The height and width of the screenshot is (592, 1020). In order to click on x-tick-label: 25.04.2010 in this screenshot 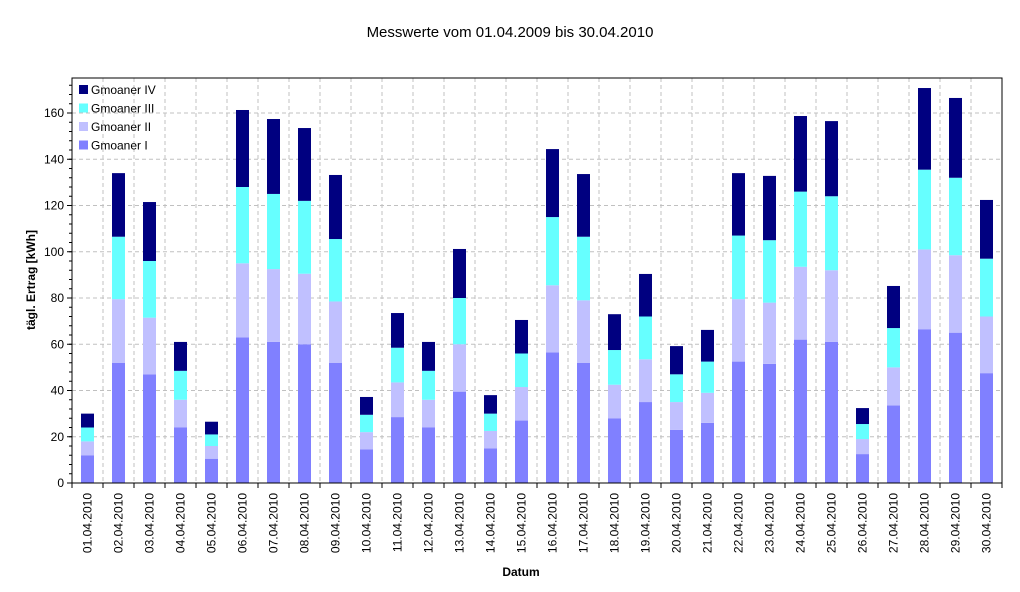, I will do `click(832, 523)`.